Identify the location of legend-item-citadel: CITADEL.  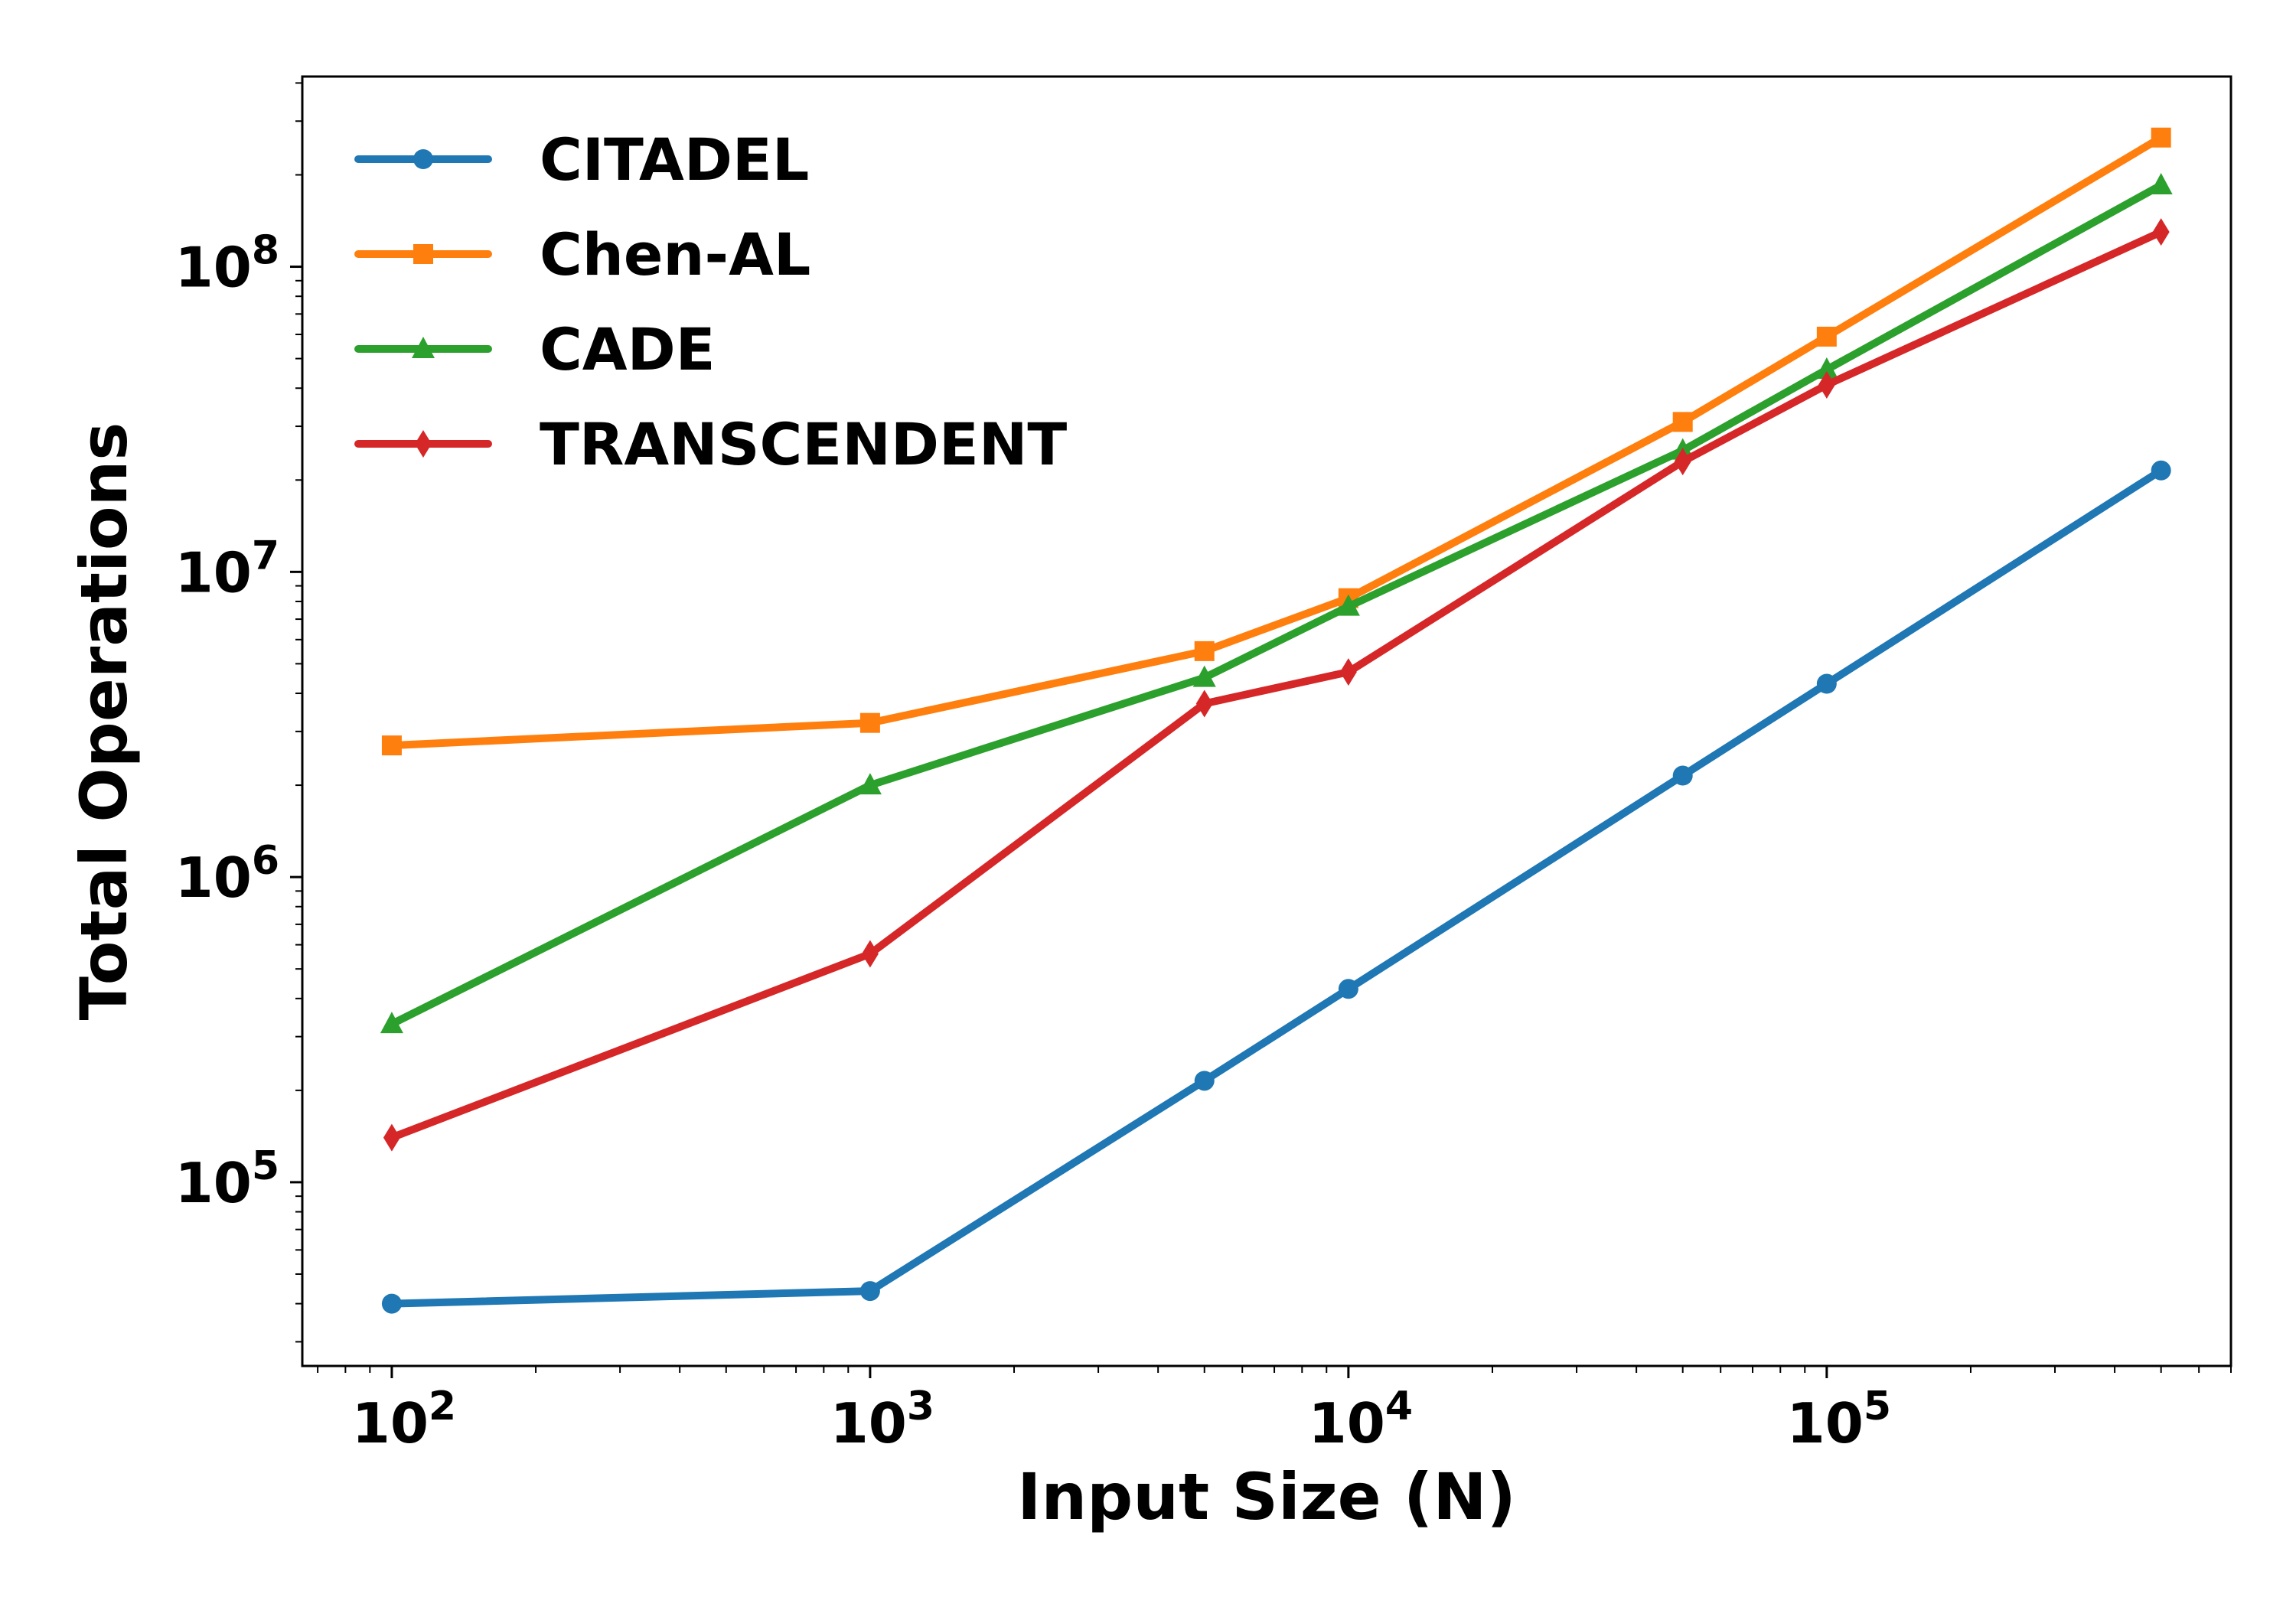
(581, 159).